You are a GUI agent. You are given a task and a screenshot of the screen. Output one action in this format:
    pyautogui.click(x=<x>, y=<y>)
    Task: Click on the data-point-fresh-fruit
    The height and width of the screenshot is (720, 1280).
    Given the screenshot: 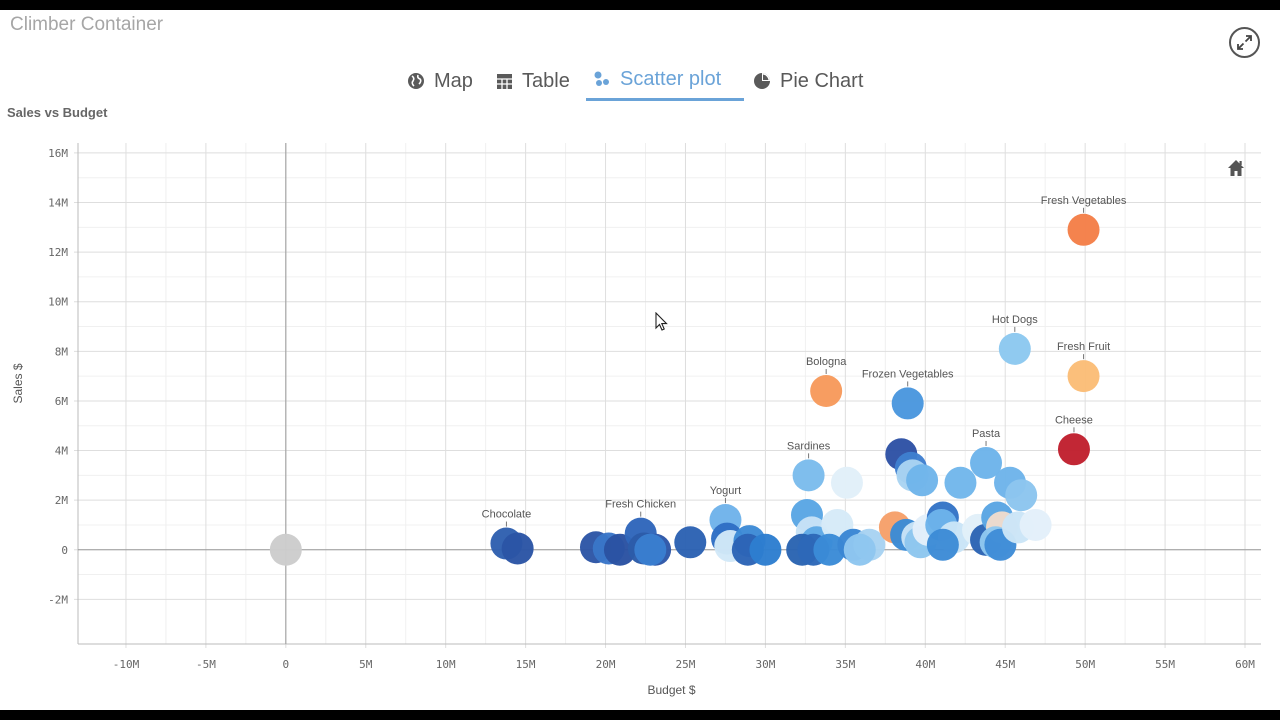 What is the action you would take?
    pyautogui.click(x=1083, y=376)
    